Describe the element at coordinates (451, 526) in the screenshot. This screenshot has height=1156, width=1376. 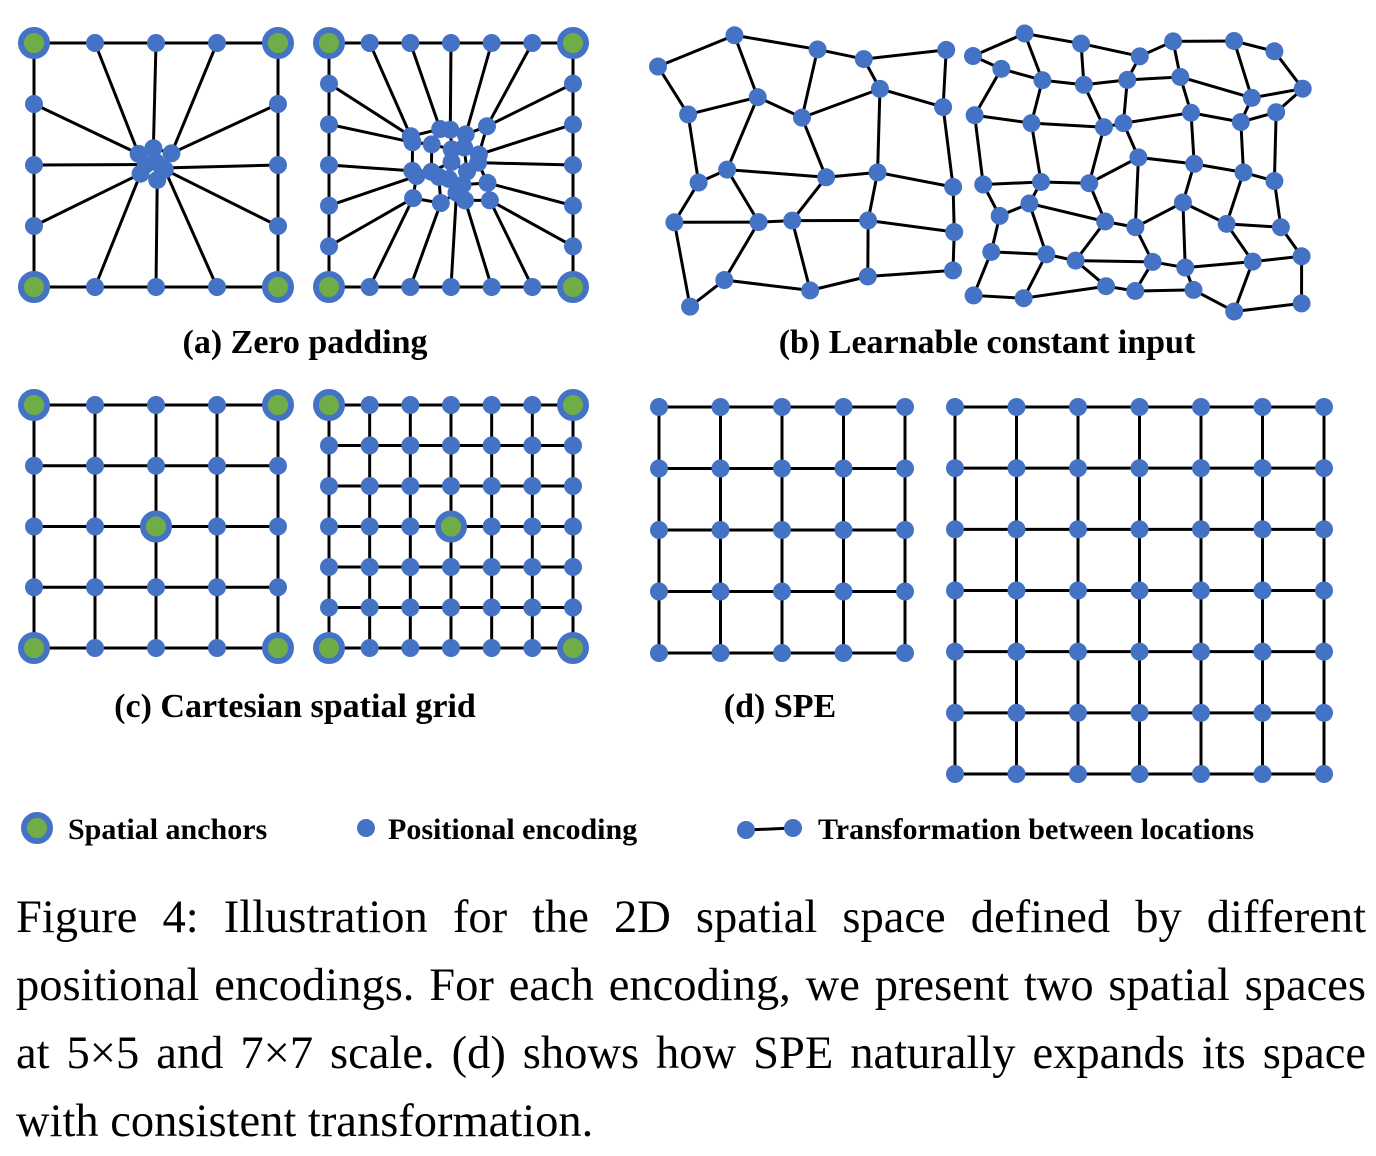
I see `cartesian-grid-7x7-graph` at that location.